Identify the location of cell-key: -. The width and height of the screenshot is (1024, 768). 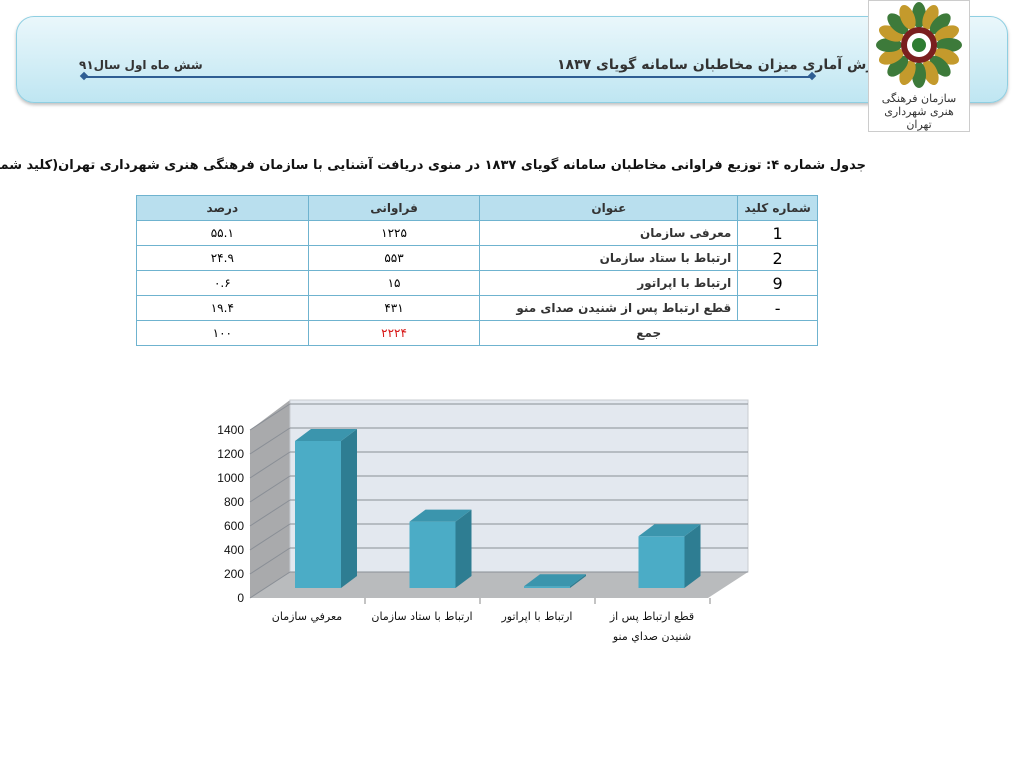
(777, 308).